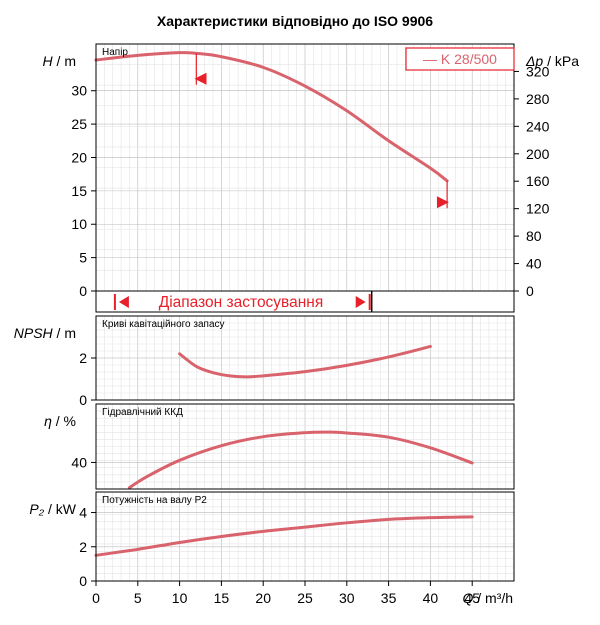  I want to click on right-tick-label: 320, so click(538, 71).